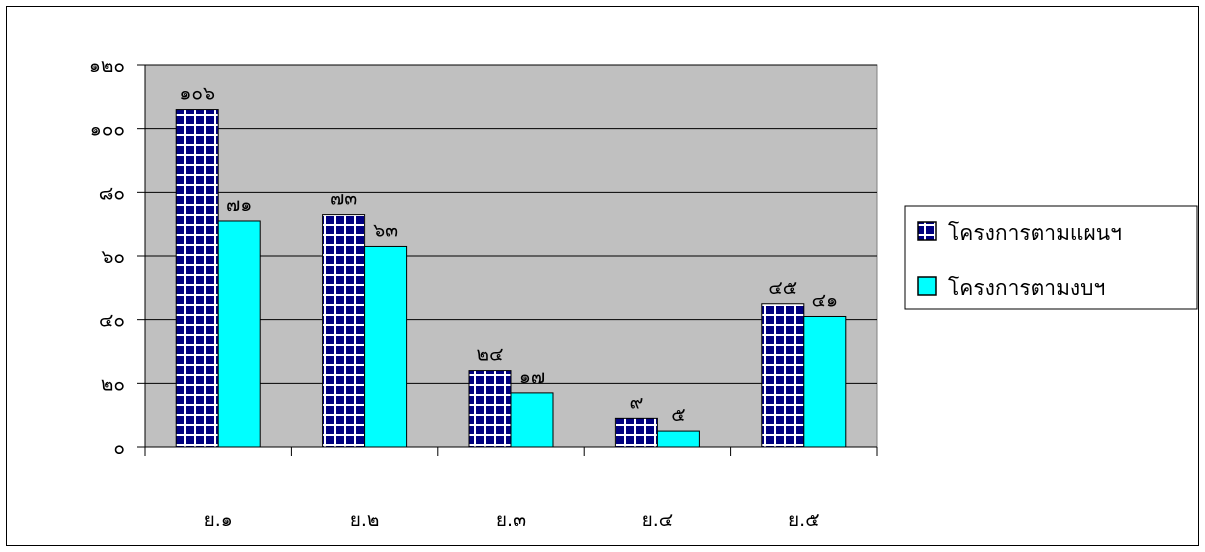  I want to click on legend: โครงการตามแผนฯ โครงการตามงบฯ, so click(1051, 257).